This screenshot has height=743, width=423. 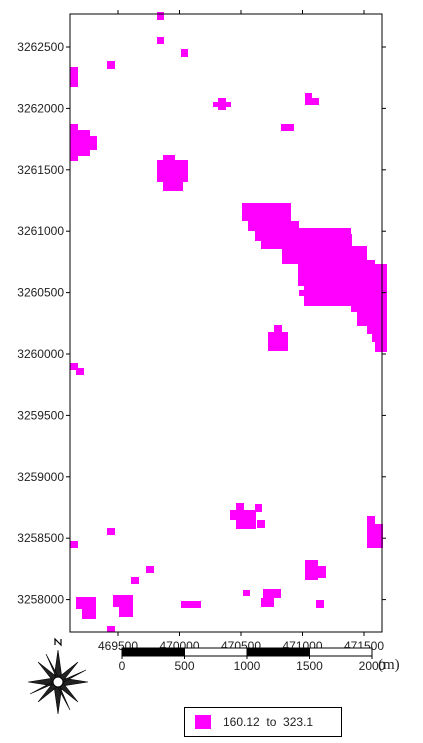 I want to click on legend-swatch, so click(x=203, y=722).